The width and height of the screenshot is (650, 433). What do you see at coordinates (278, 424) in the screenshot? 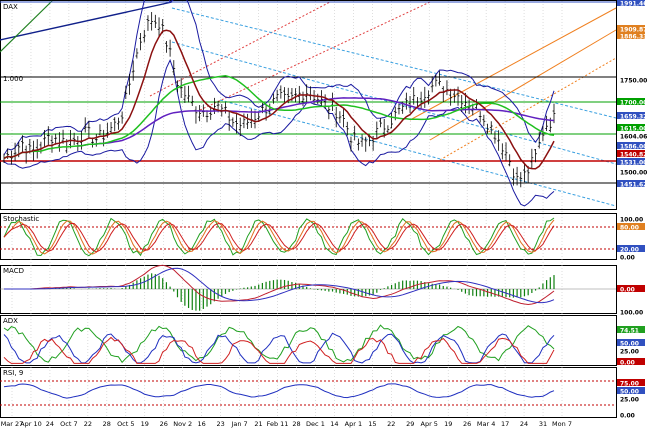
I see `x-tick-label: Feb 11` at bounding box center [278, 424].